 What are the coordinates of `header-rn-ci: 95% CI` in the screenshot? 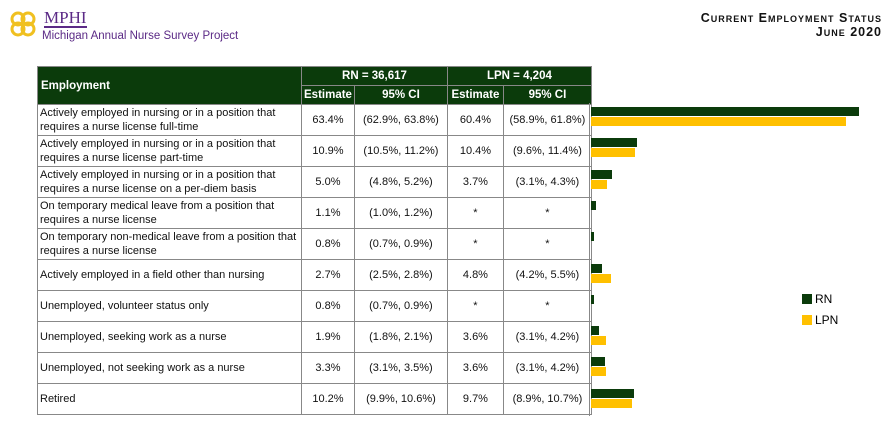 It's located at (400, 95).